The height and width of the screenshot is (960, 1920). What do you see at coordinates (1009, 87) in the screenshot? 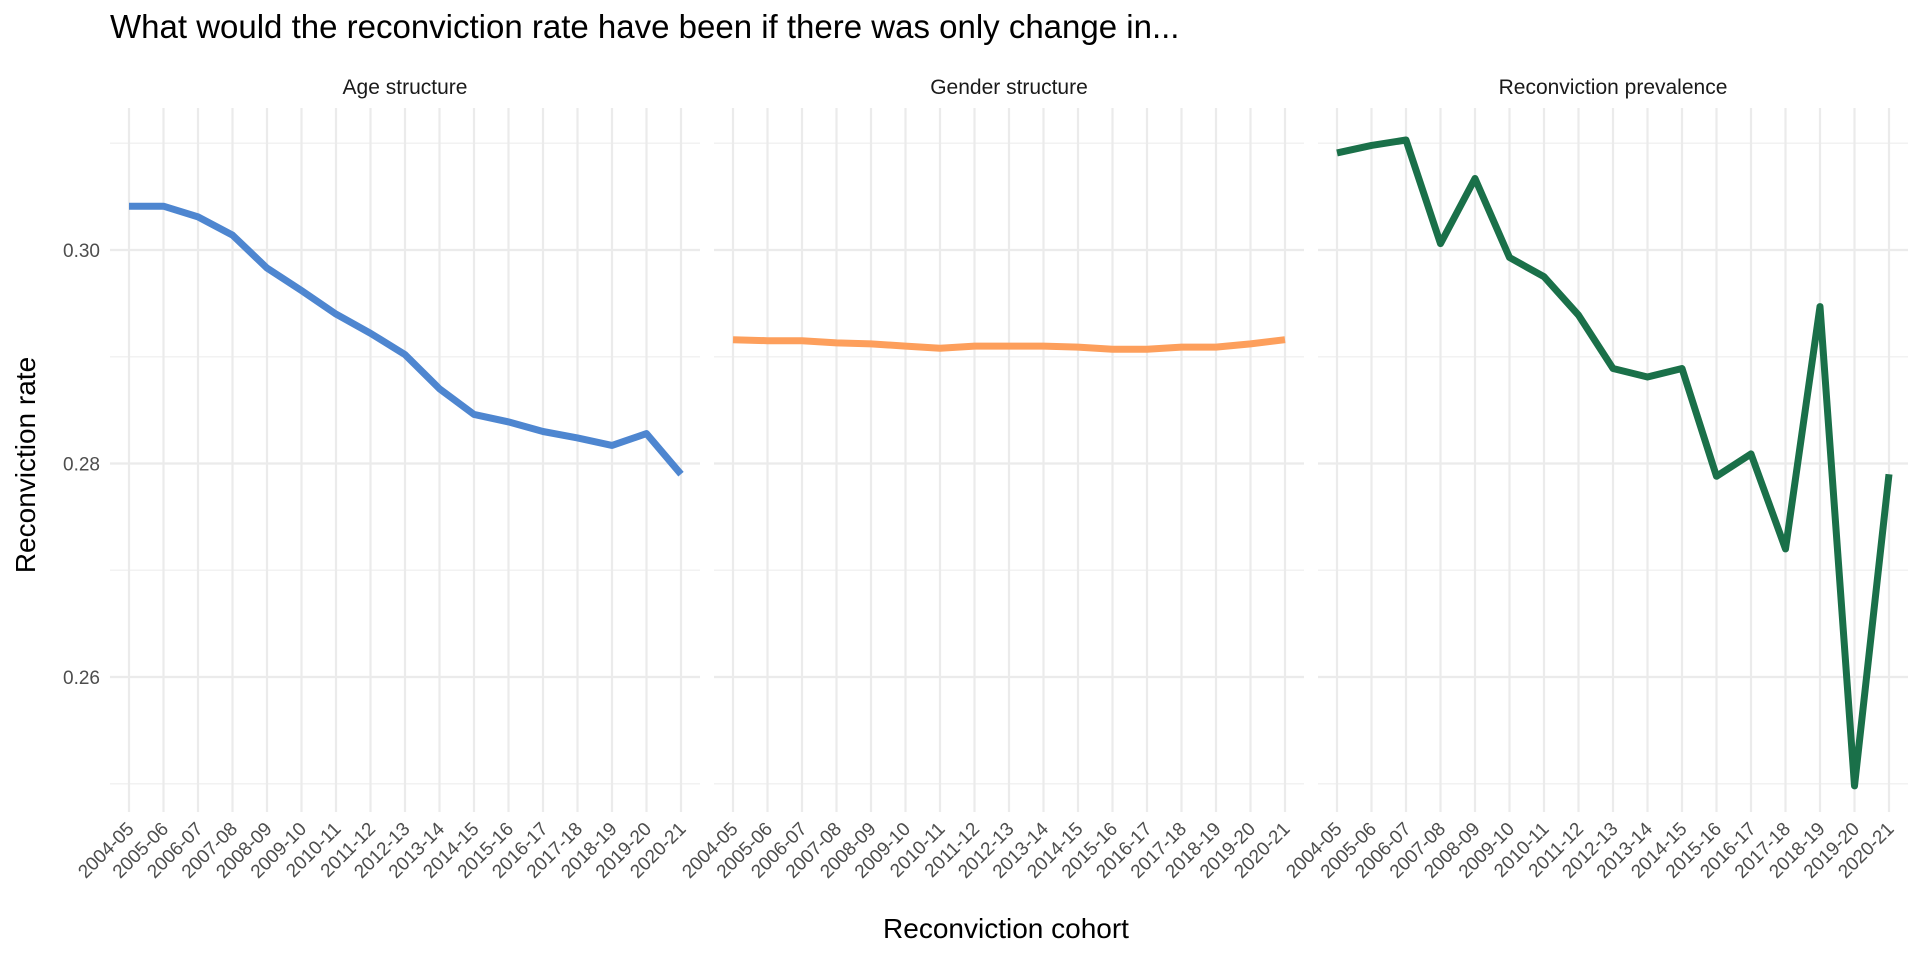
I see `facet-strip-label: Gender structure` at bounding box center [1009, 87].